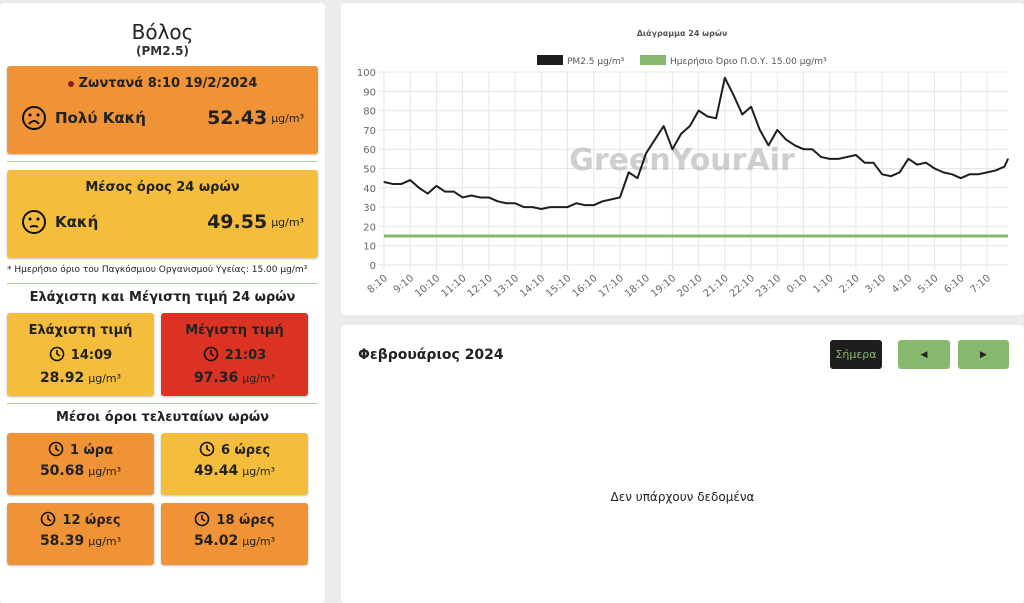  I want to click on x-tick-label: 11:10, so click(453, 286).